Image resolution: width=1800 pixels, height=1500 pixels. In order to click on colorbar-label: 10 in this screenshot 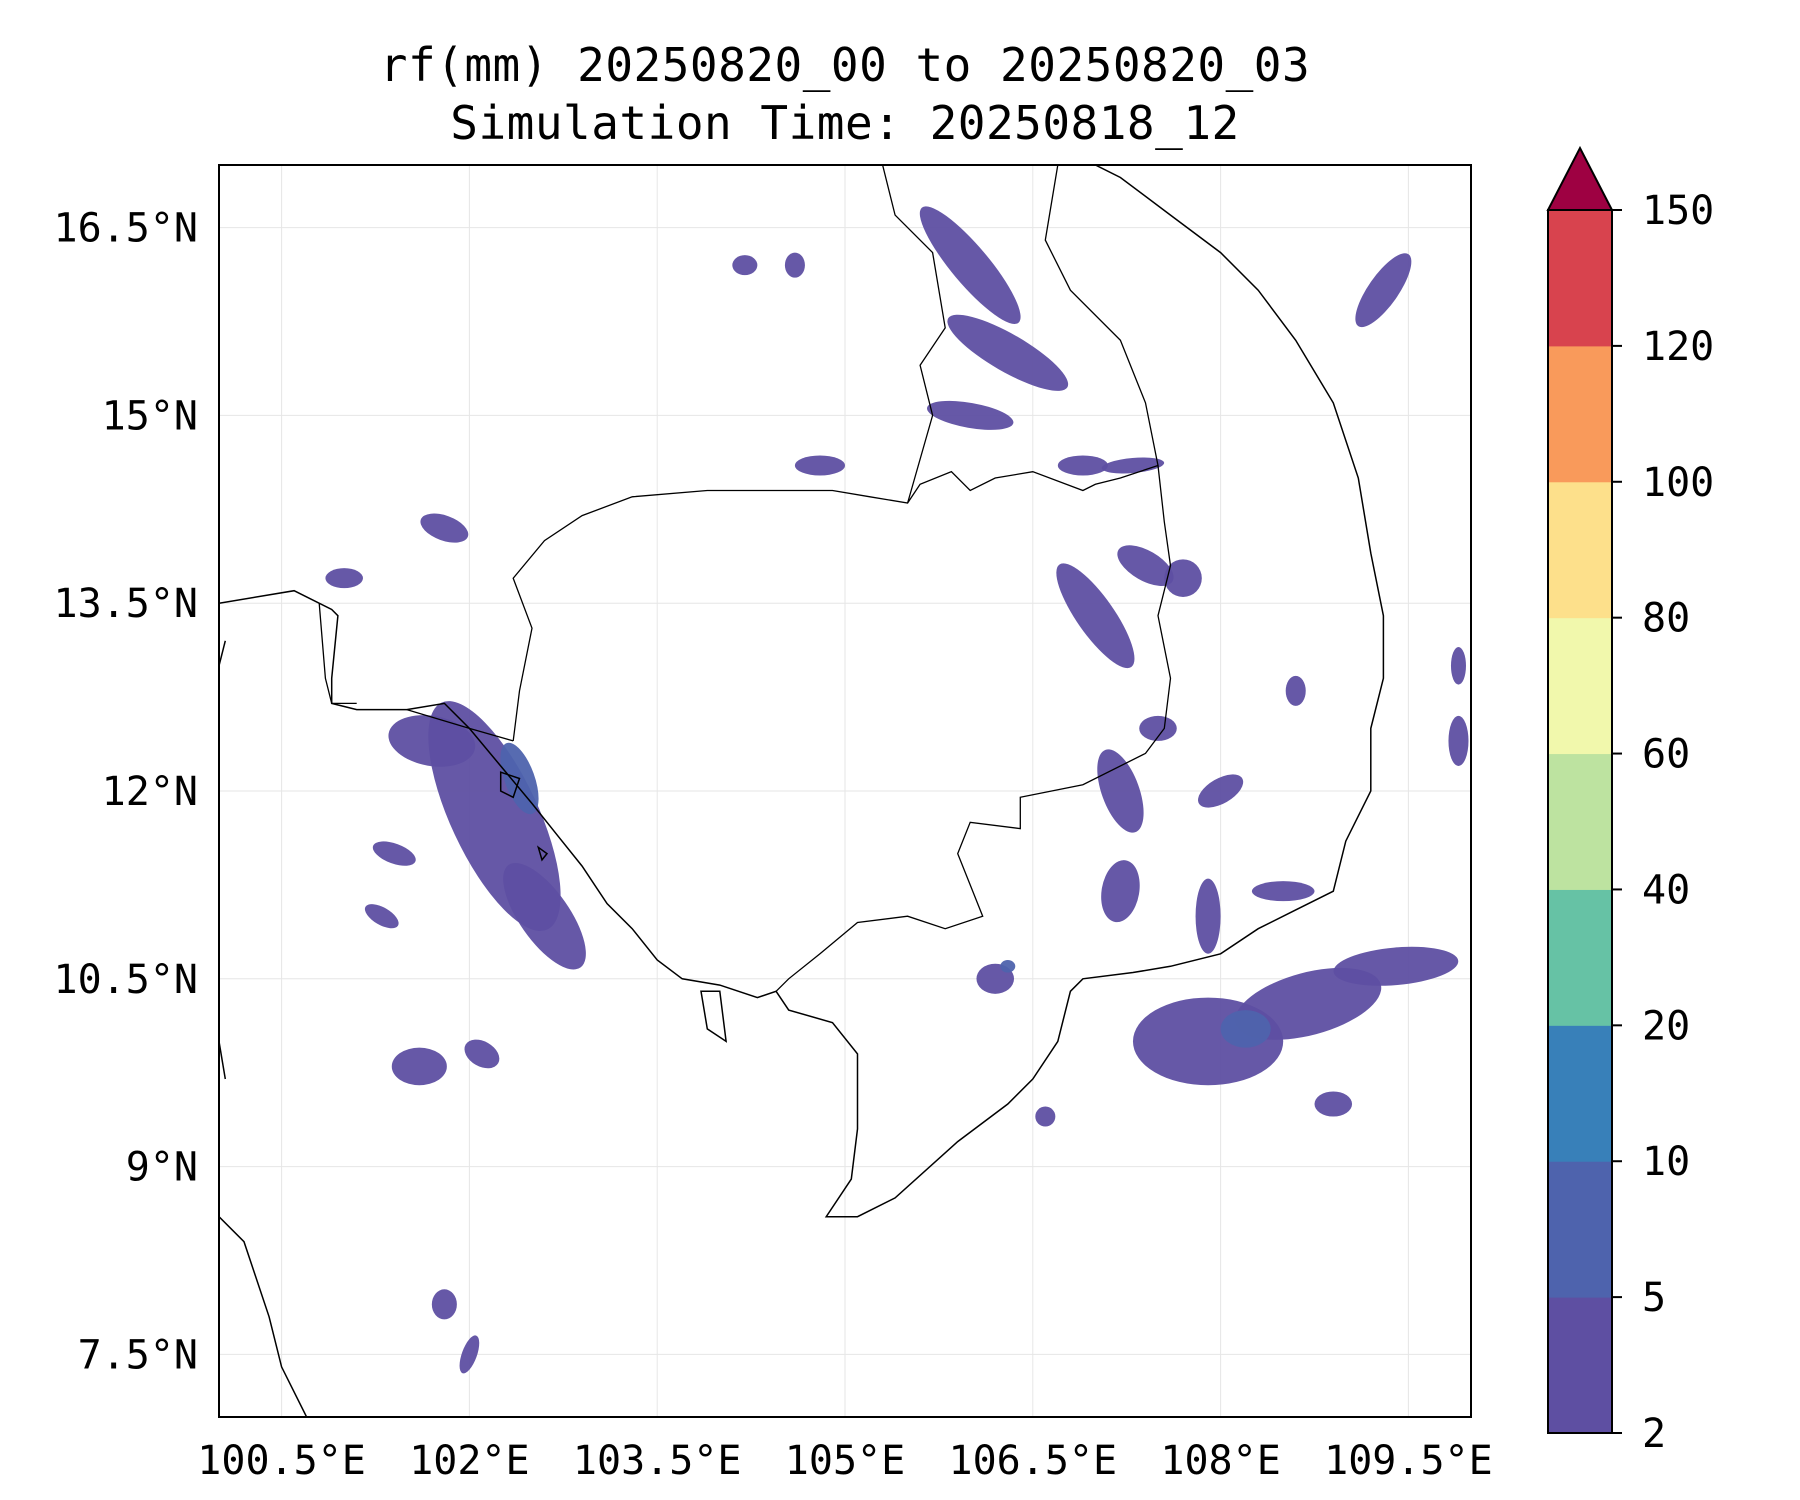, I will do `click(1666, 1162)`.